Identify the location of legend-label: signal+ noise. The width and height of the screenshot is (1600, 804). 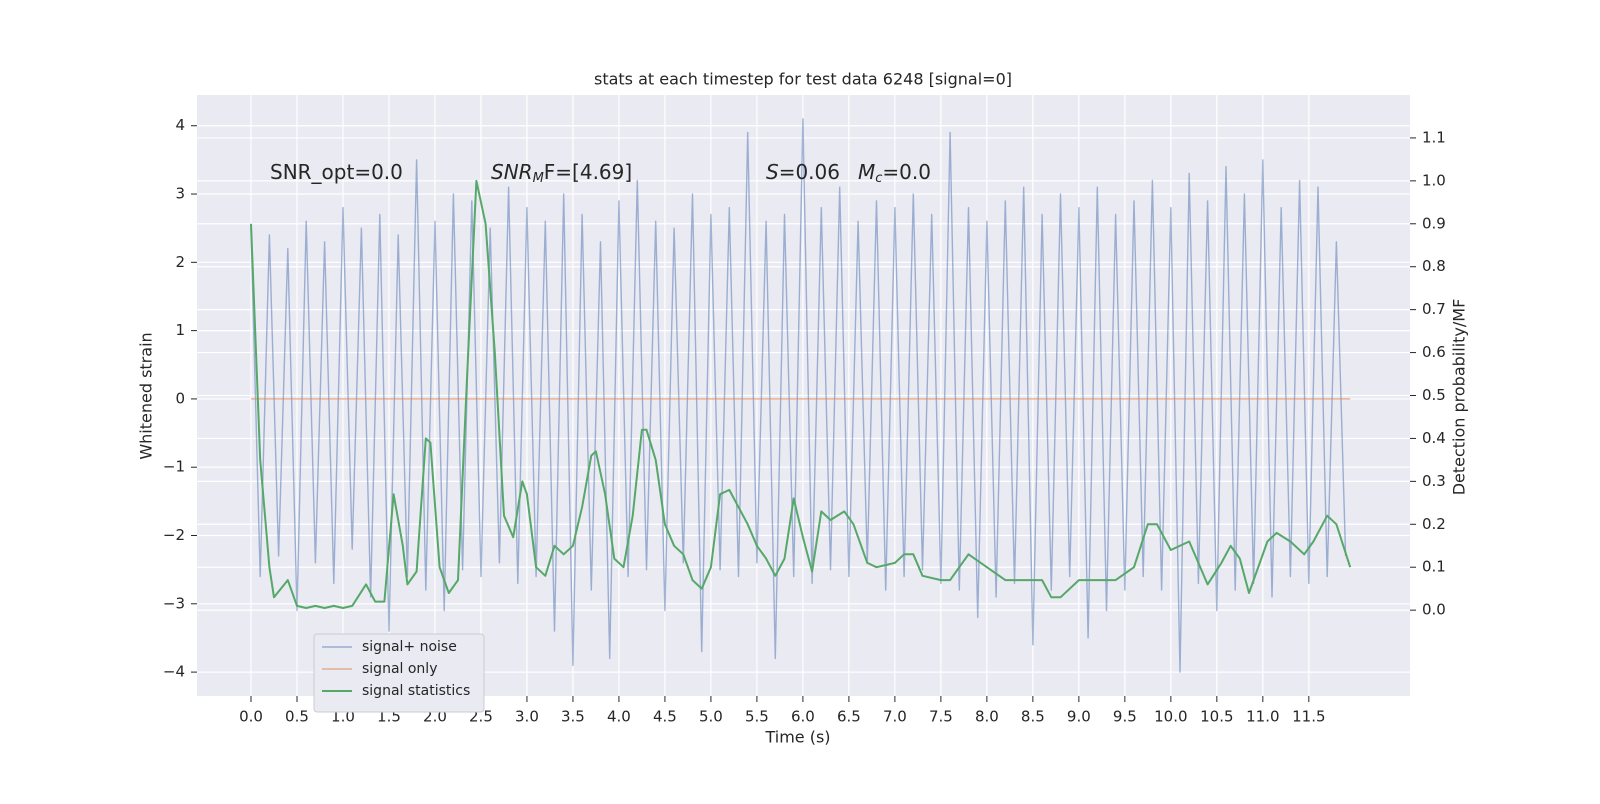
(409, 647).